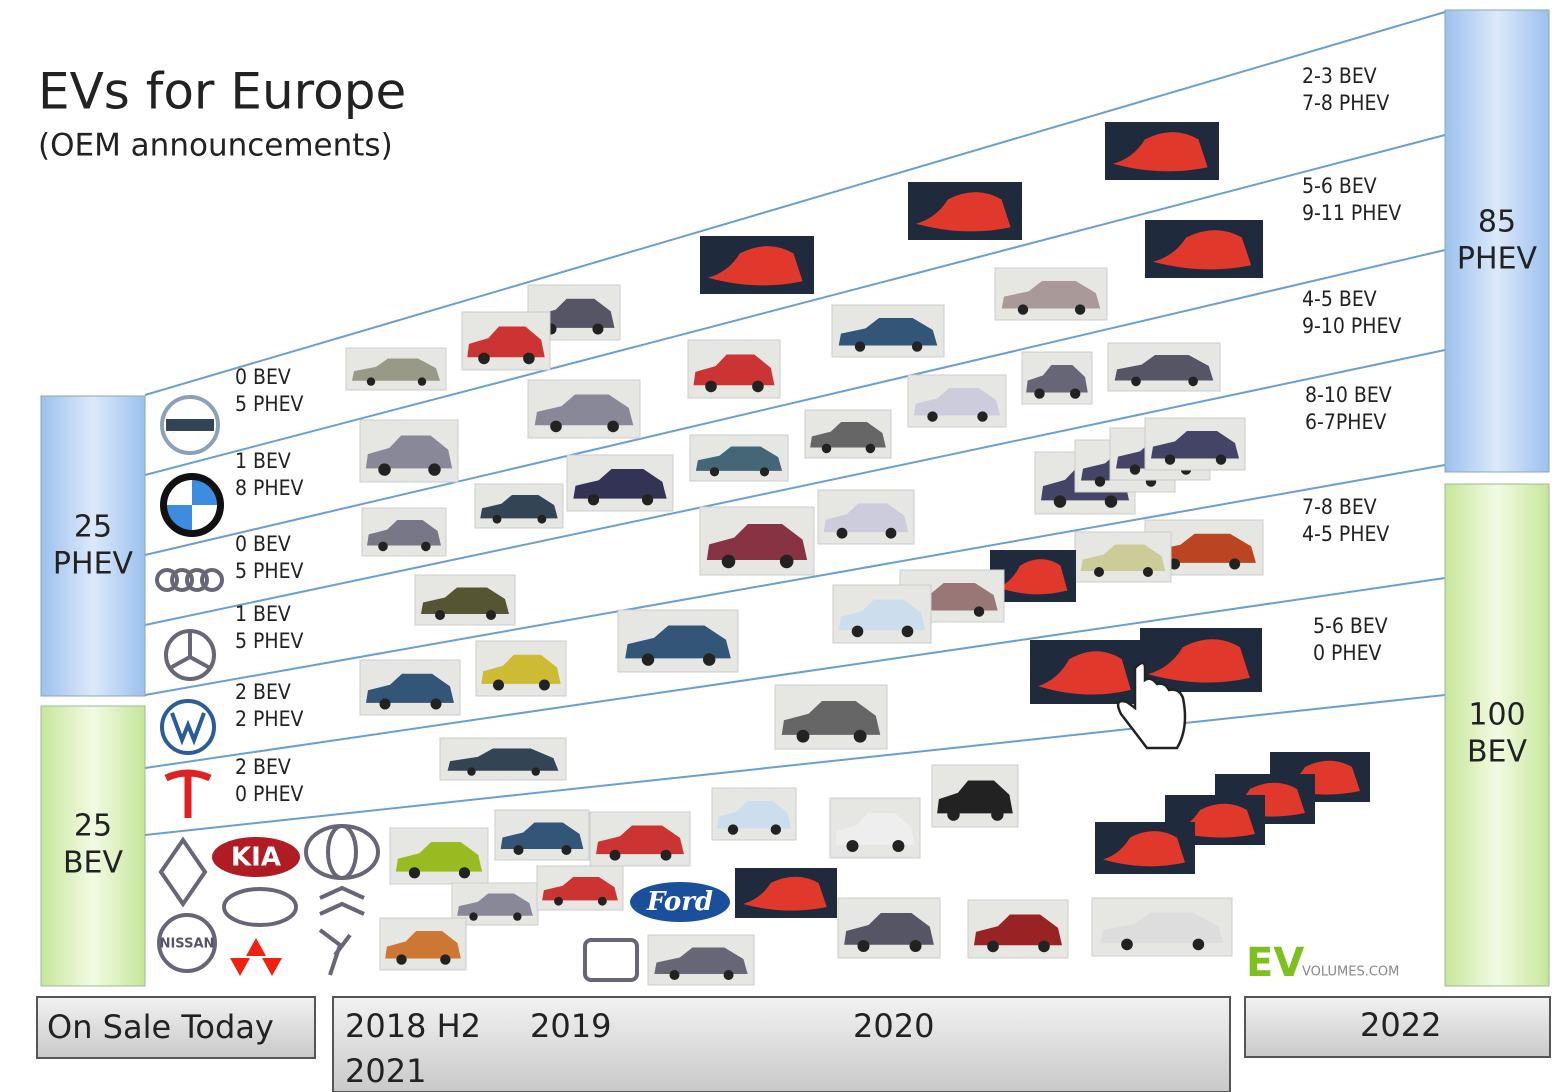 This screenshot has height=1092, width=1560. What do you see at coordinates (1345, 422) in the screenshot?
I see `announced-count: 6-7PHEV` at bounding box center [1345, 422].